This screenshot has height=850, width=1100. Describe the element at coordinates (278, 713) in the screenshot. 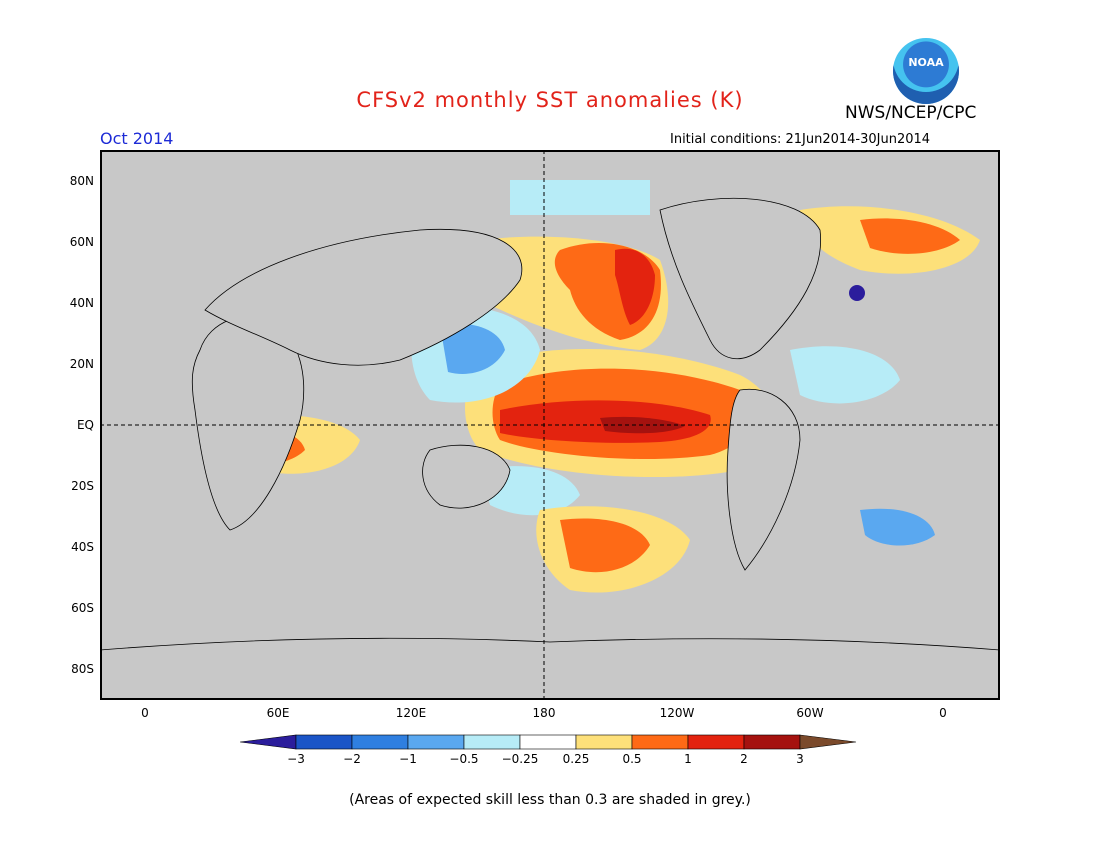

I see `lon-label-60e: 60E` at that location.